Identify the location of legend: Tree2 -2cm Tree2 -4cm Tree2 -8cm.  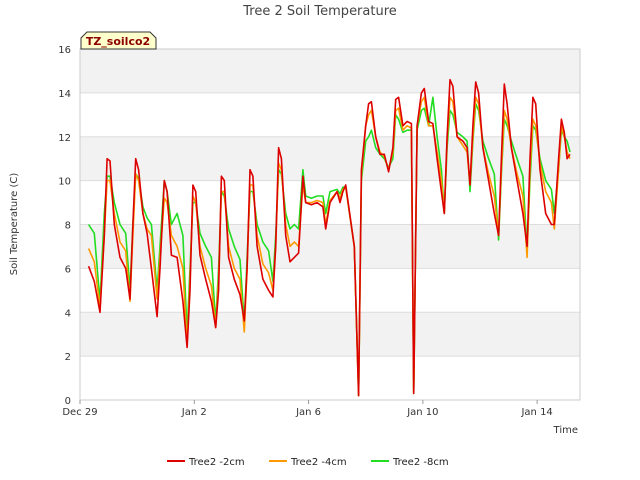
(308, 462).